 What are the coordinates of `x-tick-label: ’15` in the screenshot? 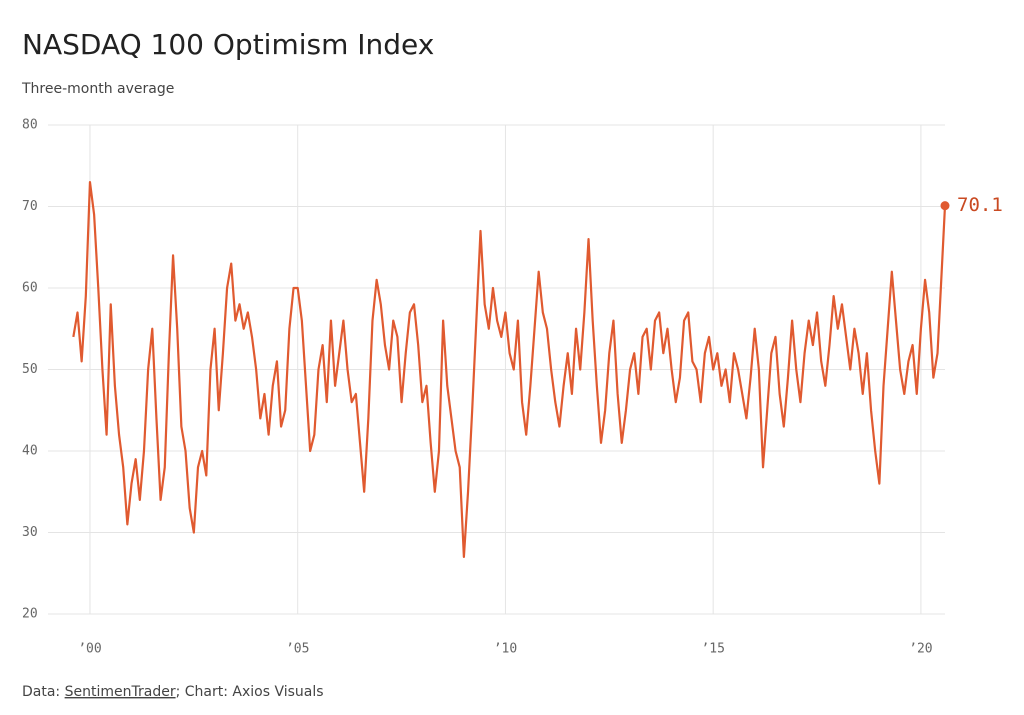 It's located at (712, 649).